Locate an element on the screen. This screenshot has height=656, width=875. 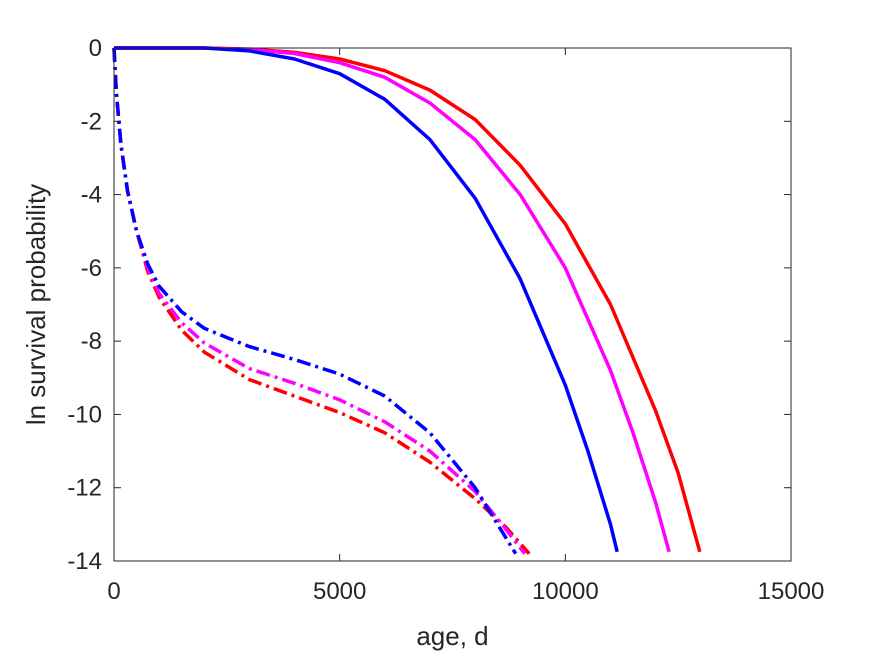
x-tick-label: 15000 is located at coordinates (791, 591).